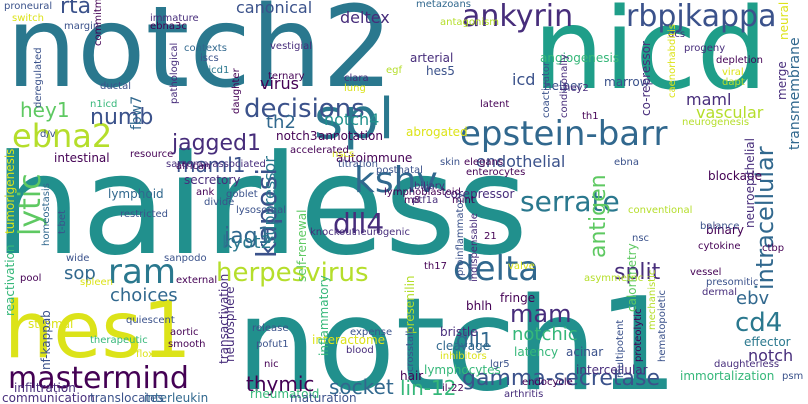 The image size is (808, 404). I want to click on word-expense: expense, so click(371, 332).